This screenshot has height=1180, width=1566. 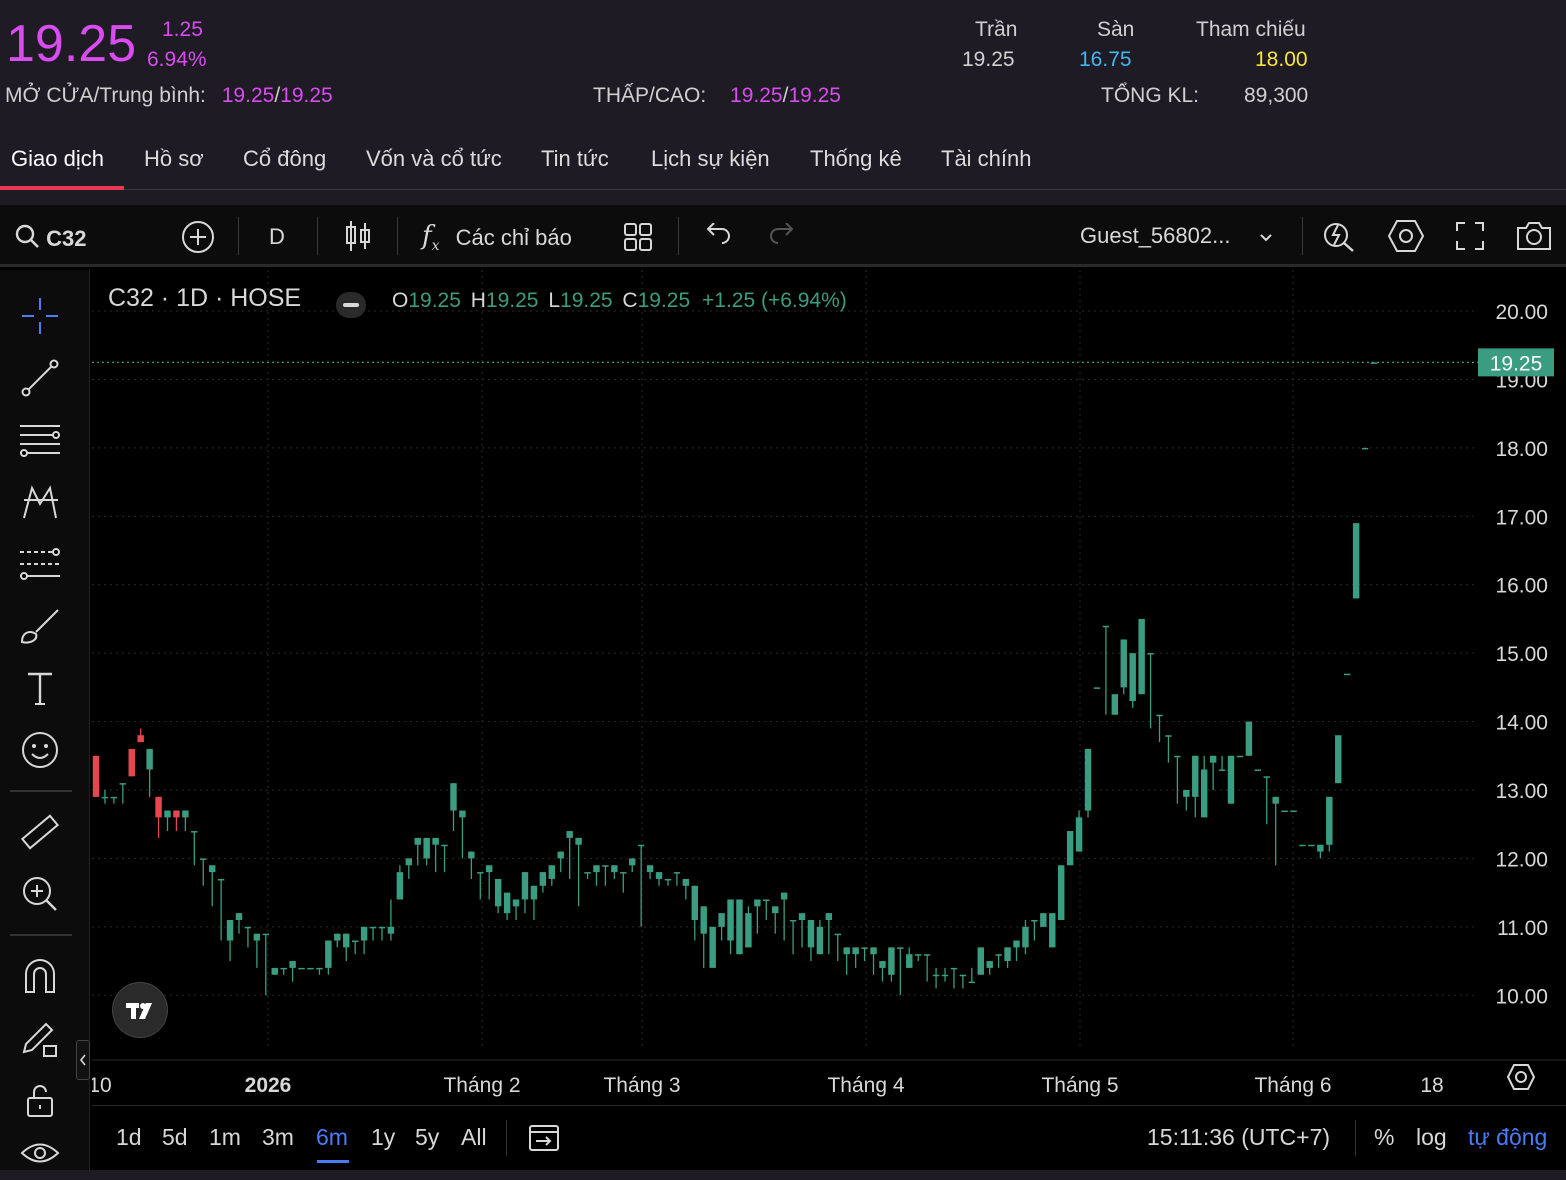 I want to click on lock-all-tool, so click(x=40, y=1100).